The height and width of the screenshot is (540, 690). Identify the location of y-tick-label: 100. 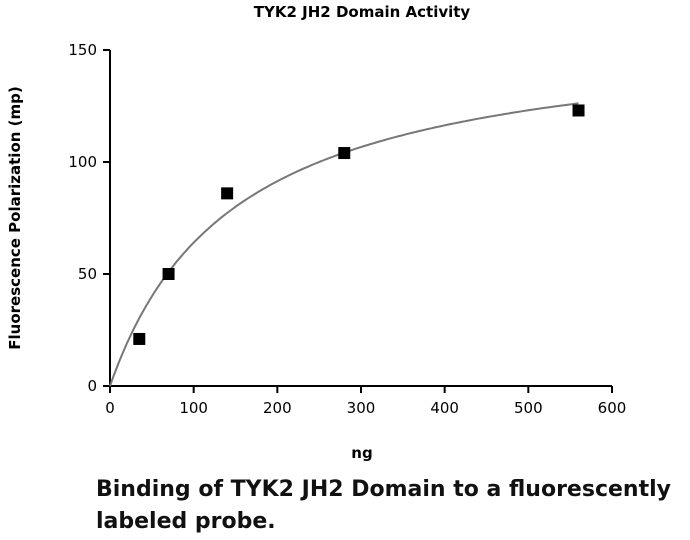
(82, 162).